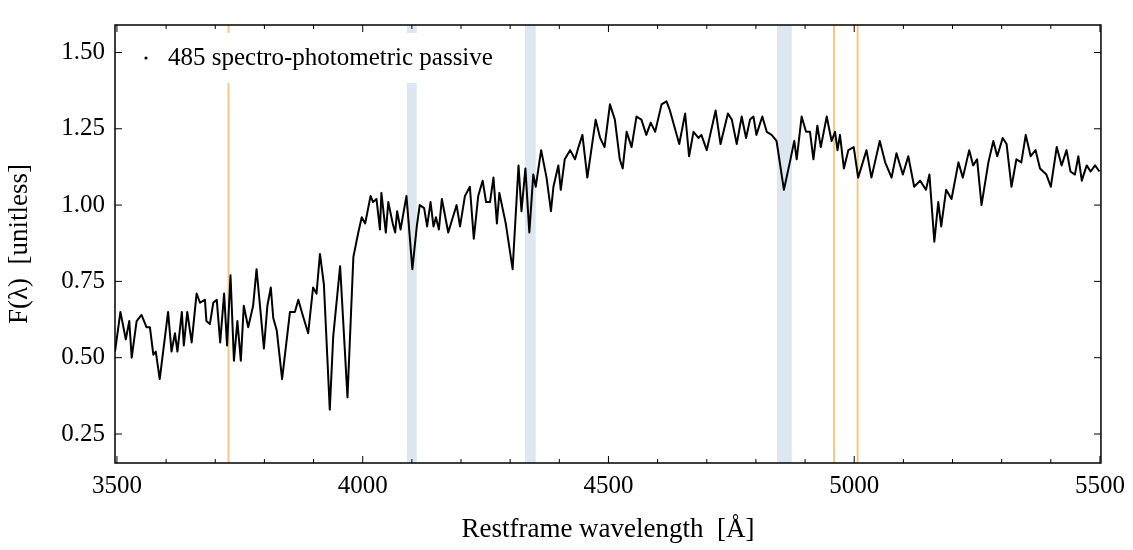 The image size is (1133, 550). What do you see at coordinates (83, 279) in the screenshot?
I see `y-tick-label: 0.75` at bounding box center [83, 279].